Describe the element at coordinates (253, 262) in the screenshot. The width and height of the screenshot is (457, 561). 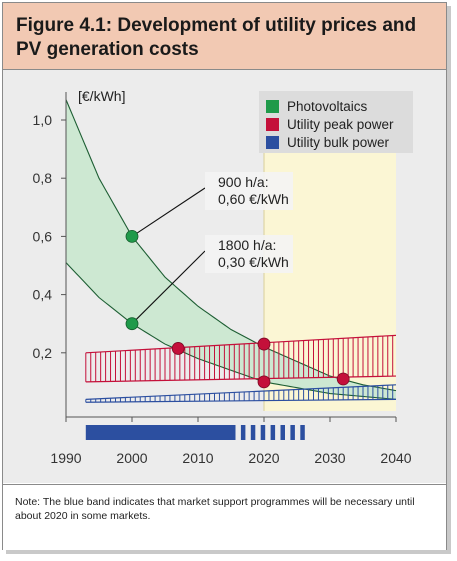
I see `annotation-text: 0,30 €/kWh` at that location.